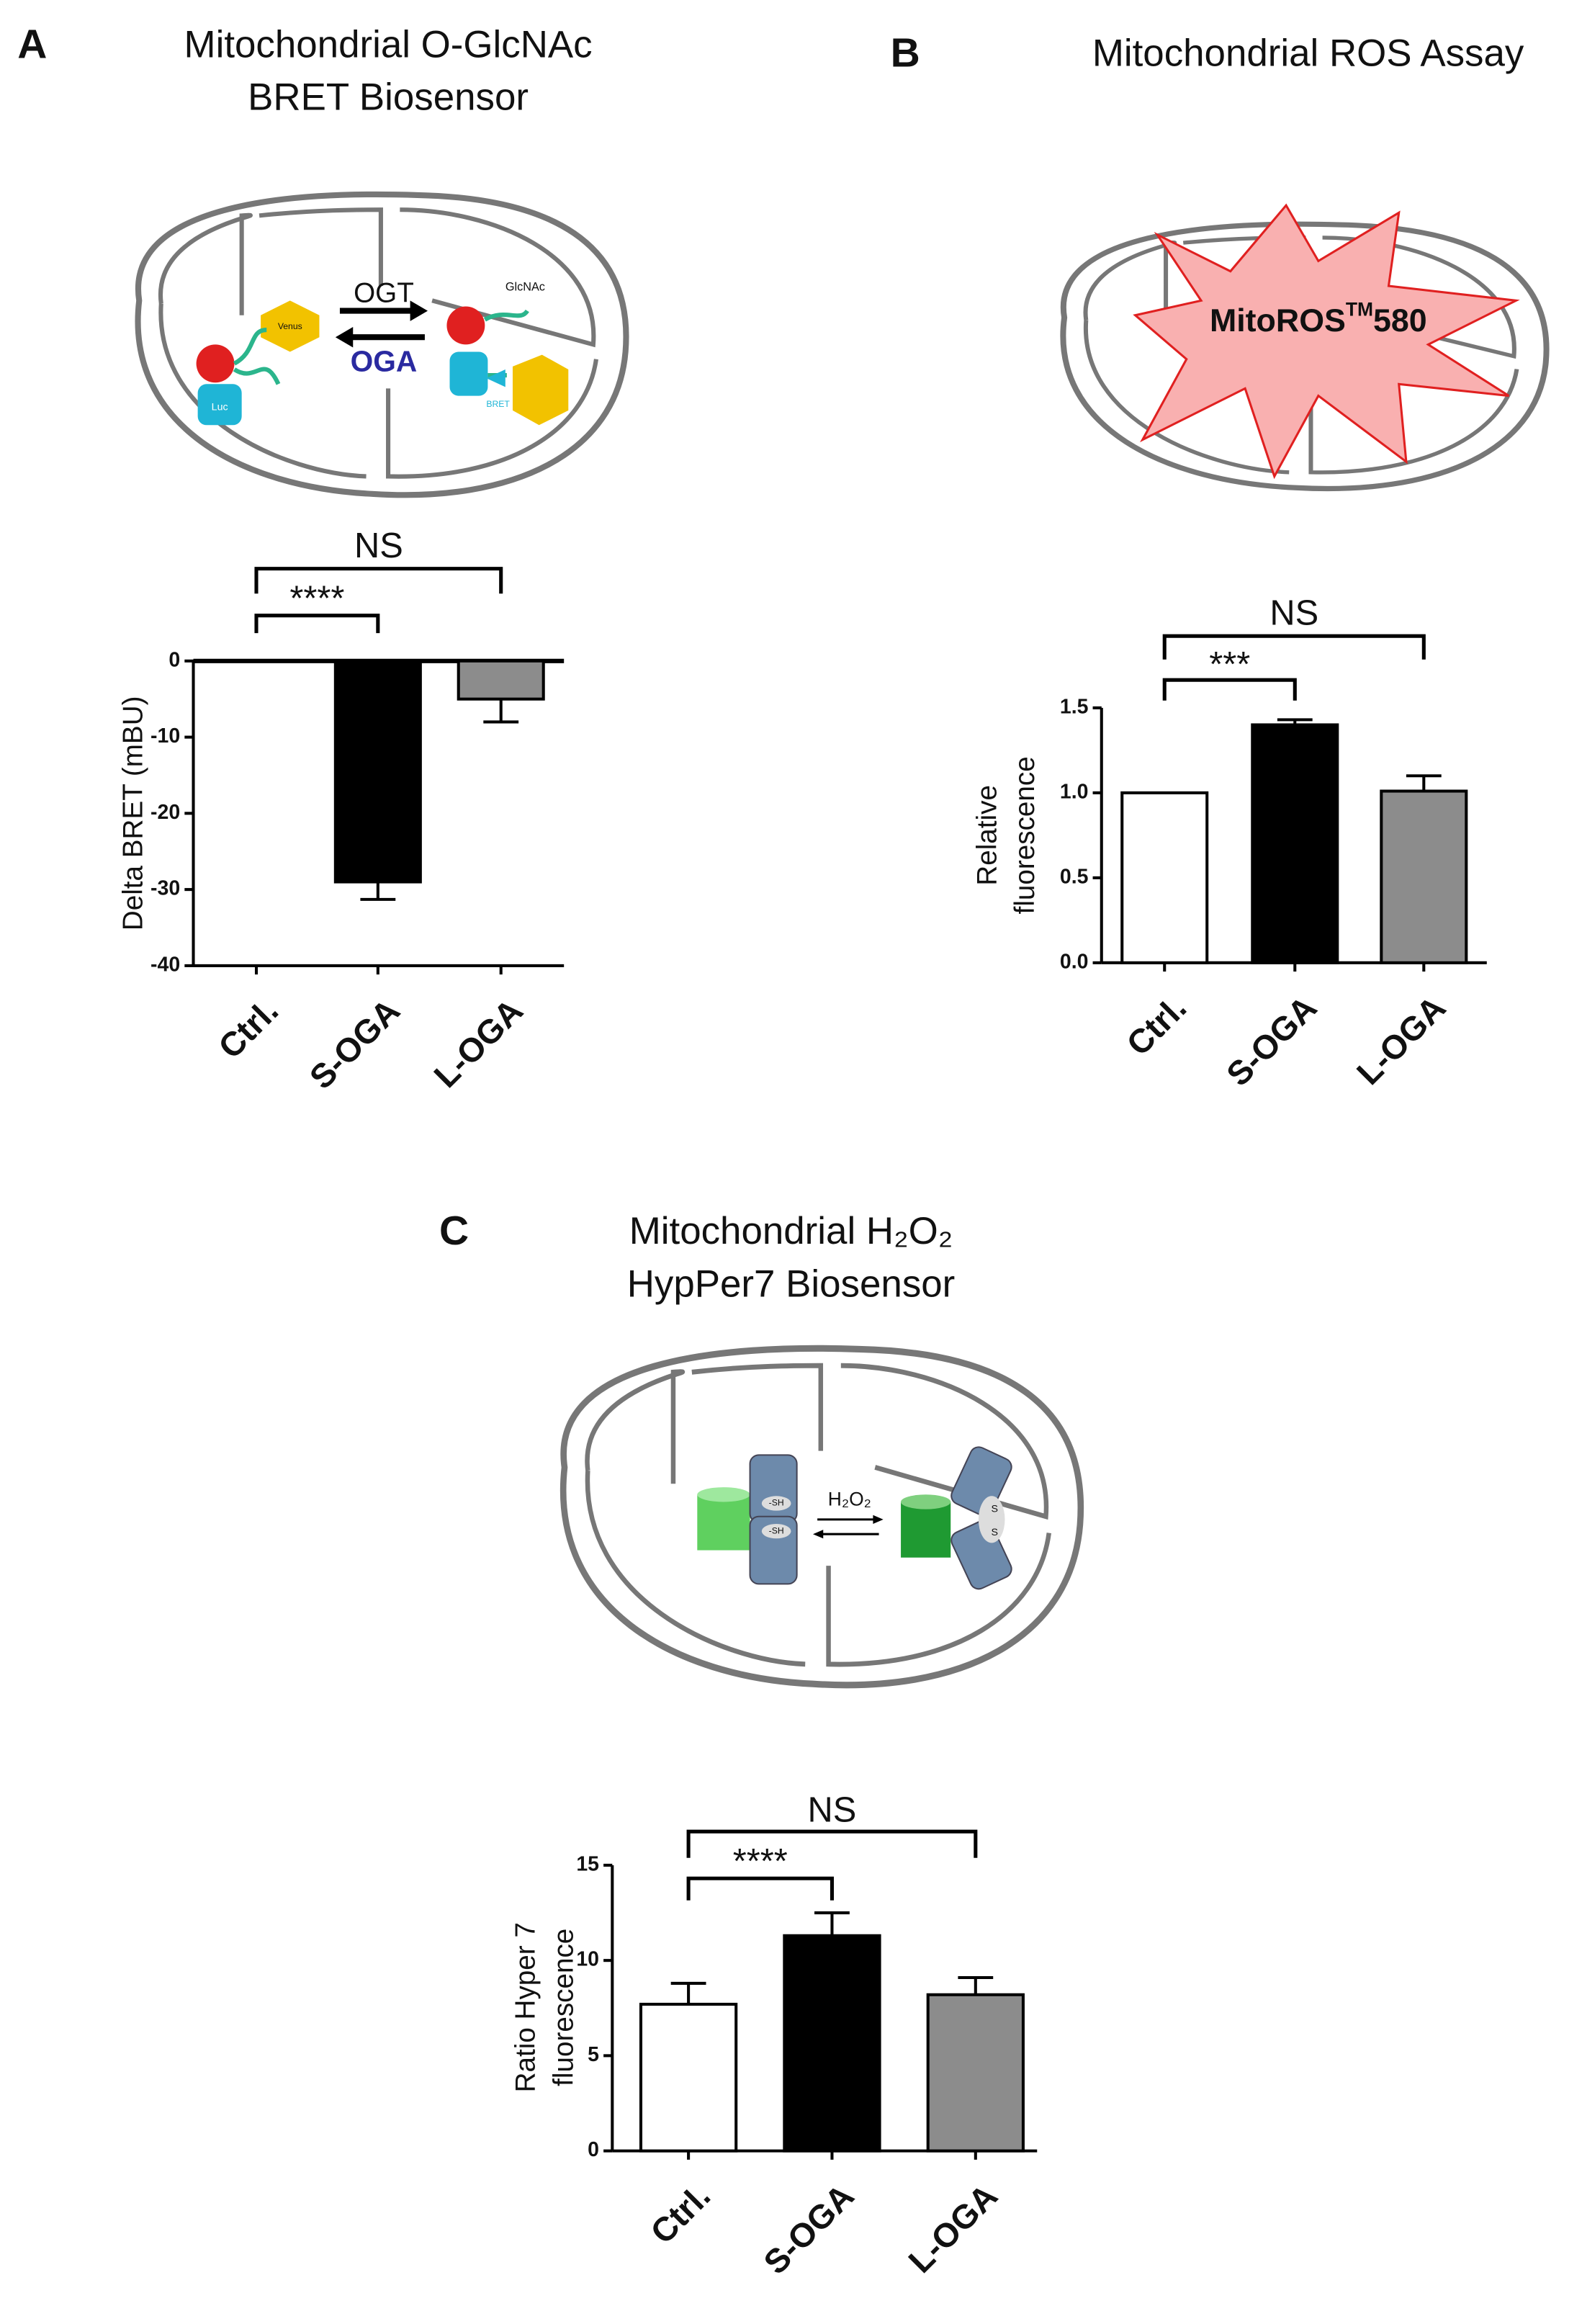  Describe the element at coordinates (257, 356) in the screenshot. I see `linker` at that location.